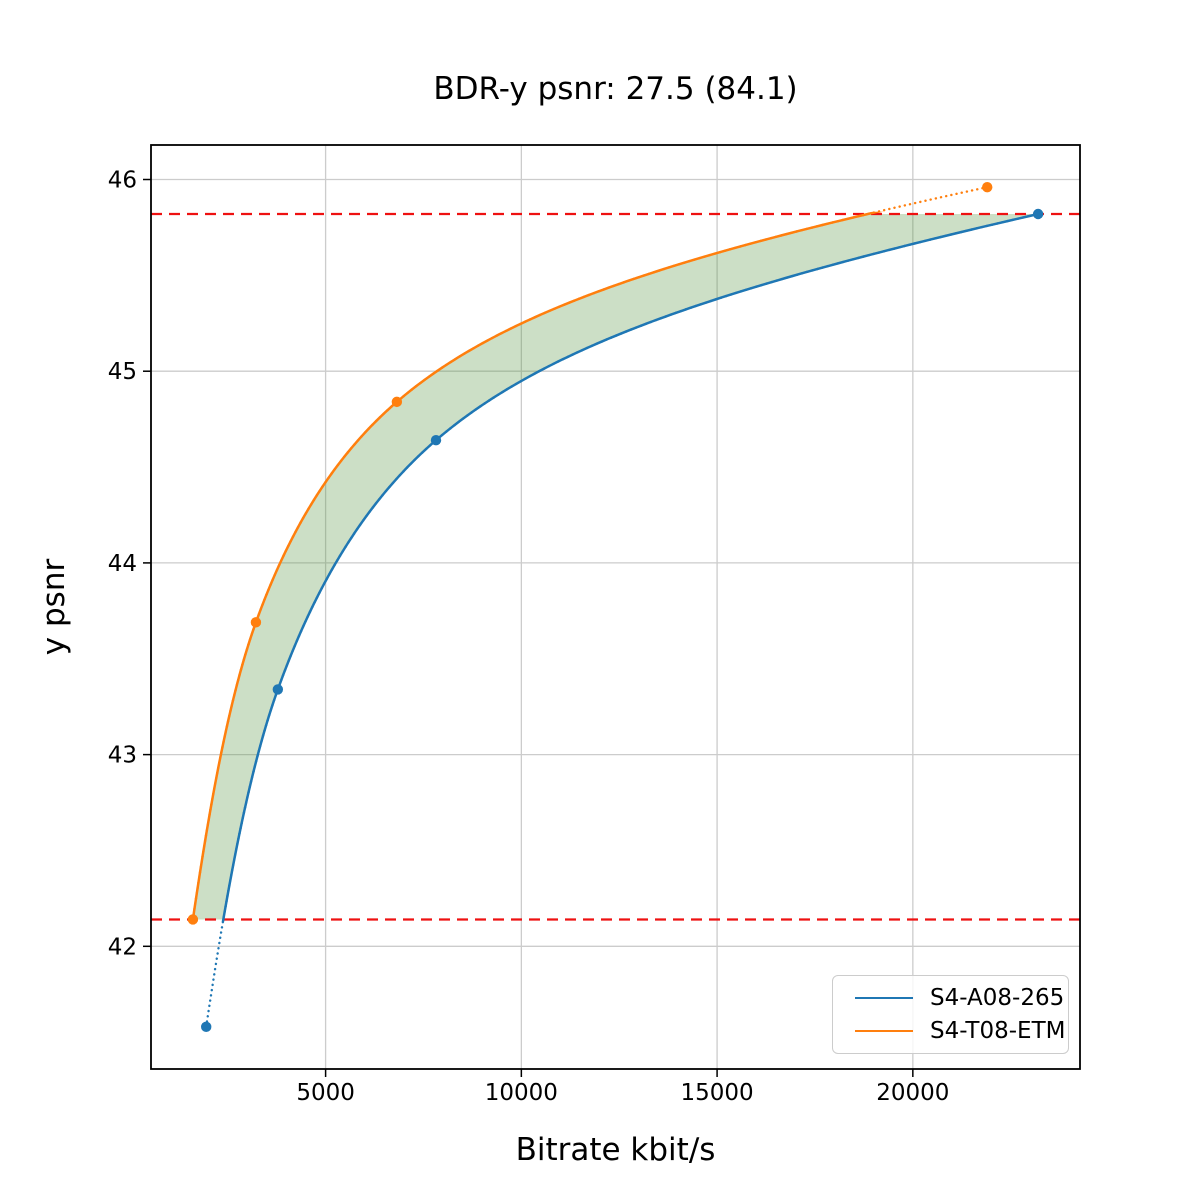  Describe the element at coordinates (884, 1031) in the screenshot. I see `legend-line-sample-orange` at that location.